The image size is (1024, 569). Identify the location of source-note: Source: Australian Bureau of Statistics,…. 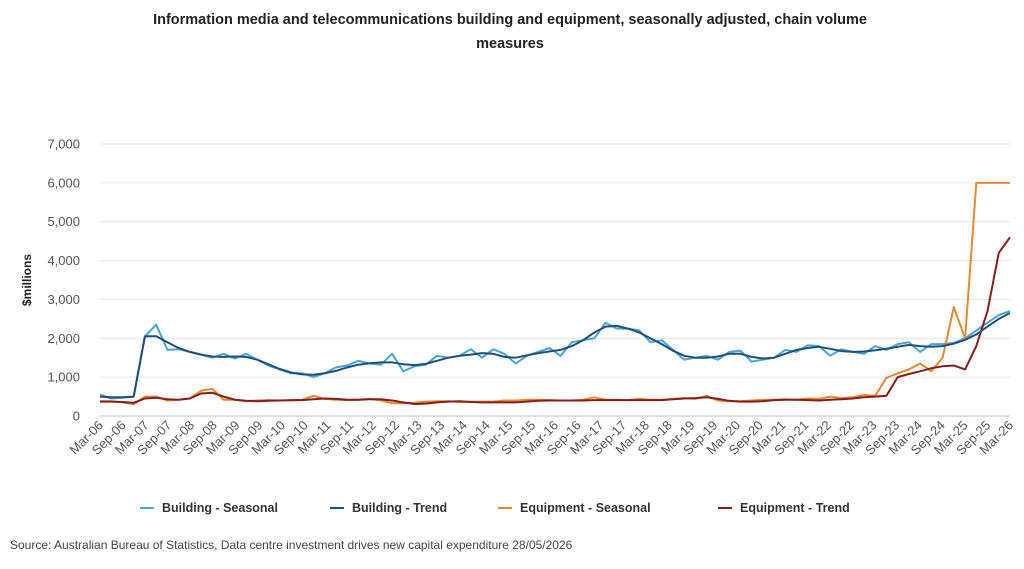
(291, 545).